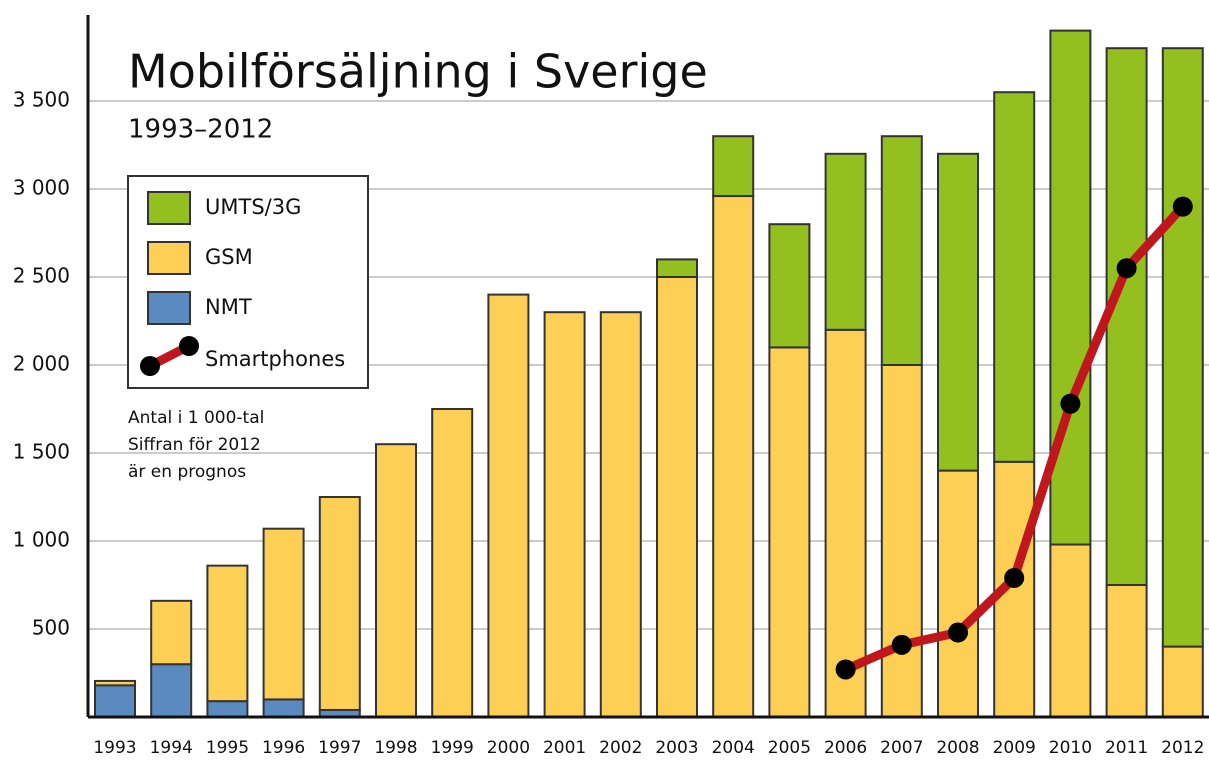 The image size is (1209, 762). I want to click on y-tick-label: 3 500, so click(41, 100).